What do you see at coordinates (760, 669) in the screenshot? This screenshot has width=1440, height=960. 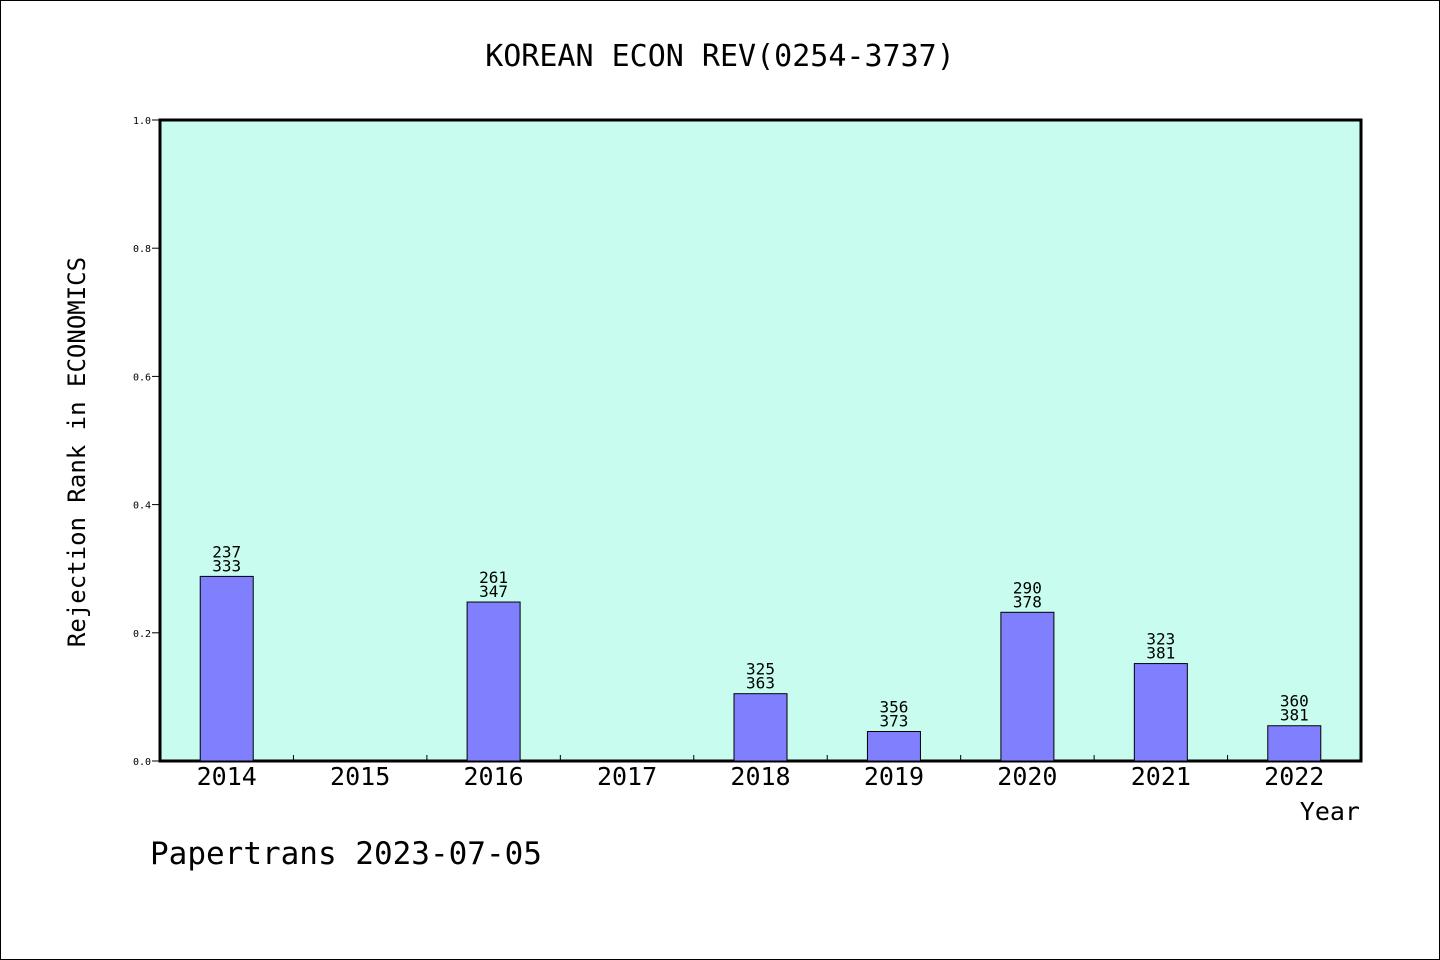 I see `bar-label-top: 325` at bounding box center [760, 669].